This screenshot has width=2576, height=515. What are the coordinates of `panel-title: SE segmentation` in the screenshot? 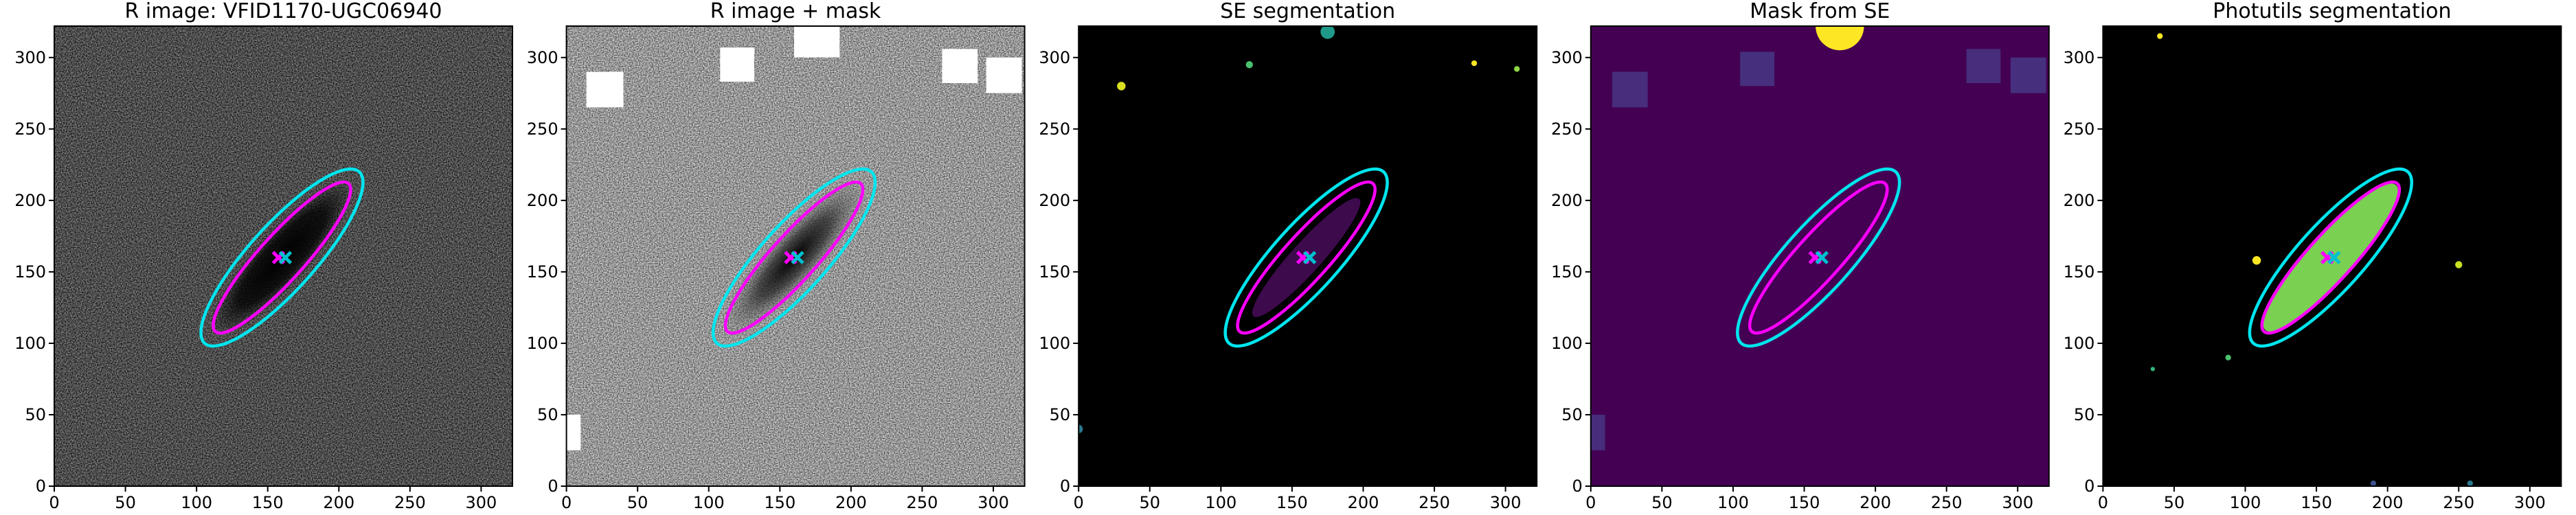 It's located at (1307, 11).